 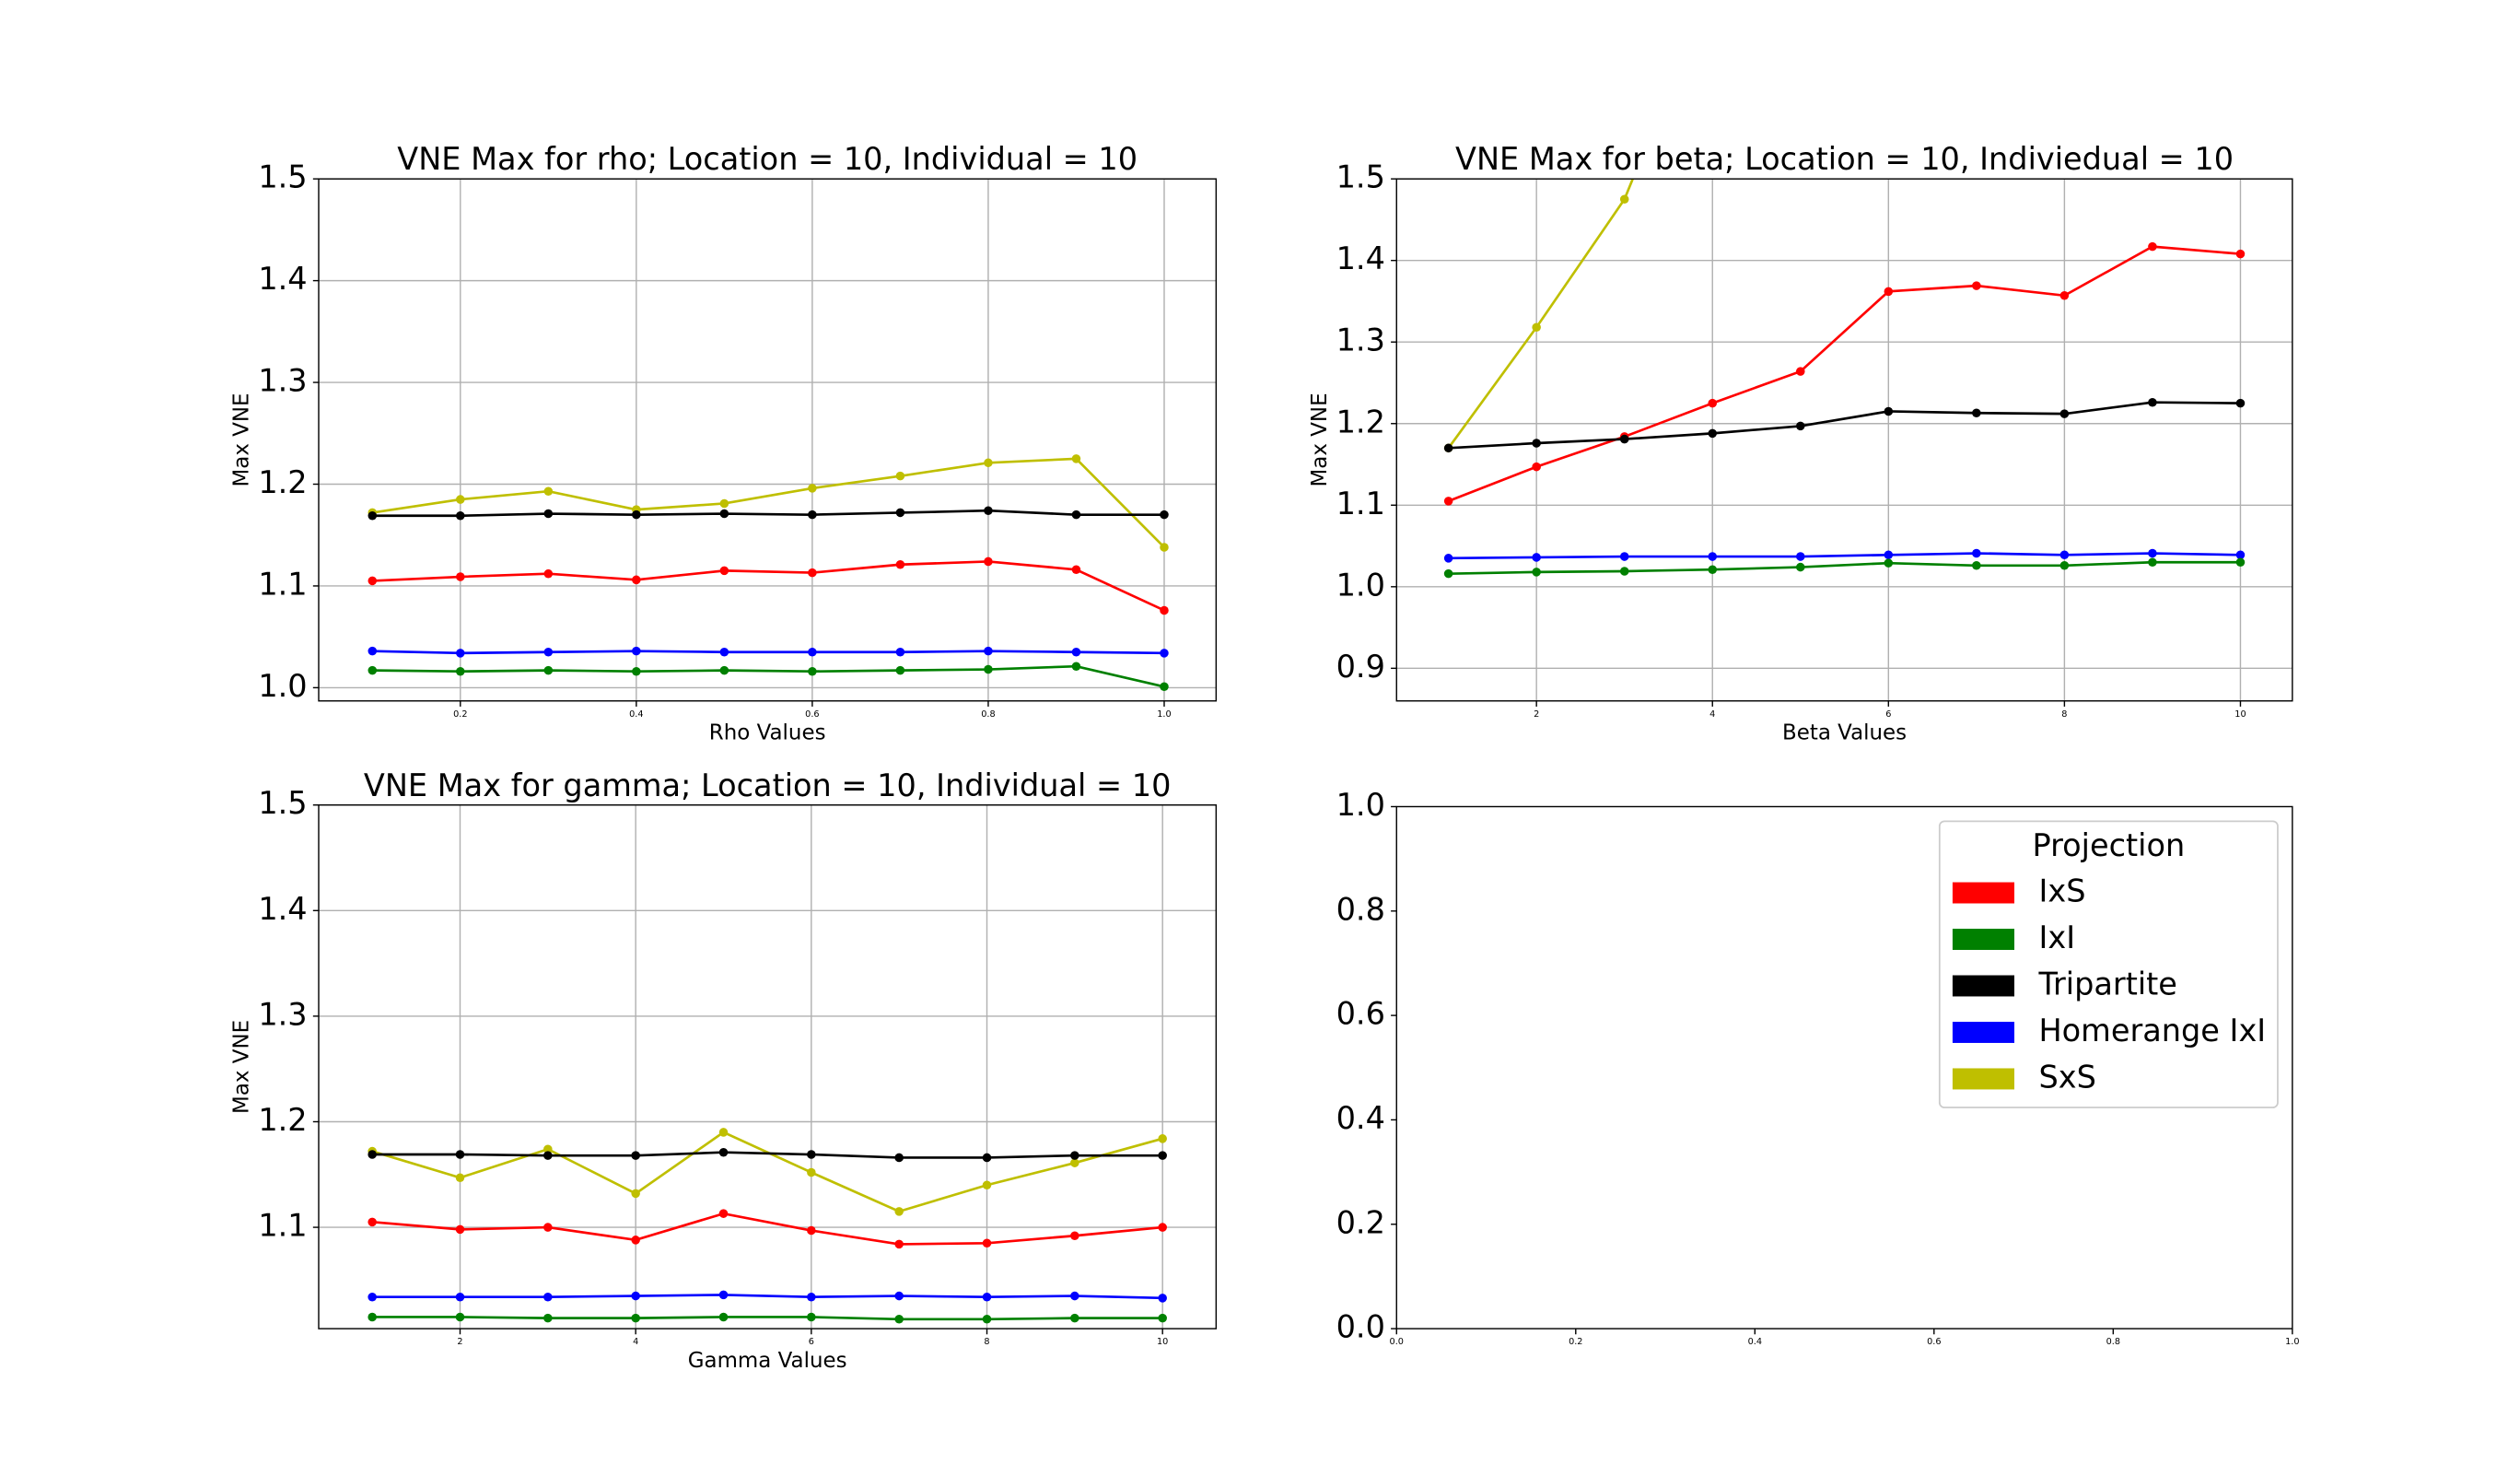 I want to click on y-axis-label: Max VNE, so click(x=1320, y=439).